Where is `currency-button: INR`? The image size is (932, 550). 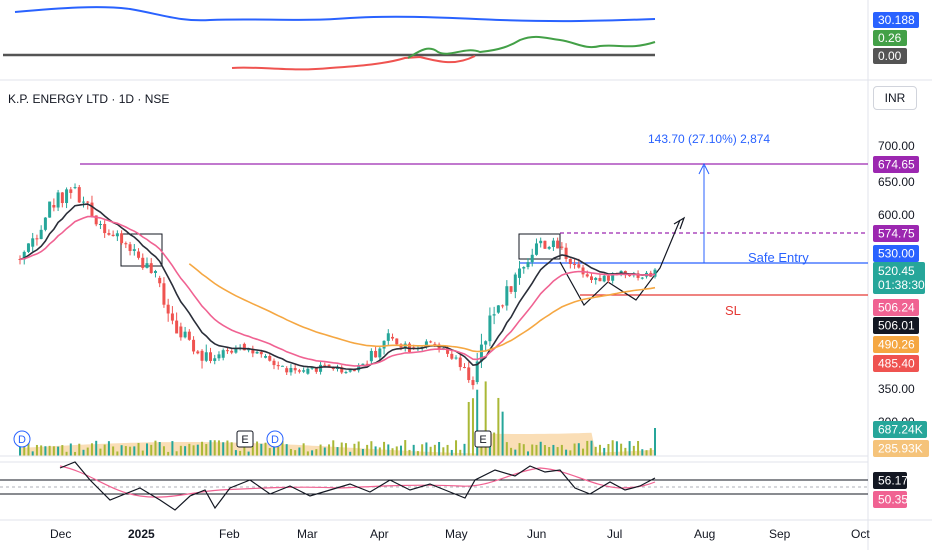 currency-button: INR is located at coordinates (895, 98).